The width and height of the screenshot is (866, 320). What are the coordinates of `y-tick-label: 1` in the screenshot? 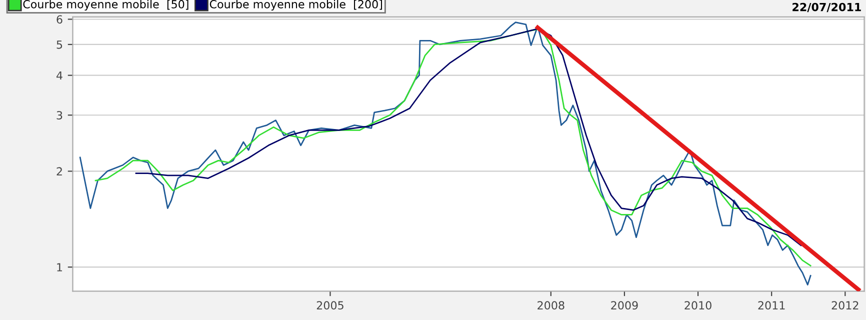 It's located at (59, 267).